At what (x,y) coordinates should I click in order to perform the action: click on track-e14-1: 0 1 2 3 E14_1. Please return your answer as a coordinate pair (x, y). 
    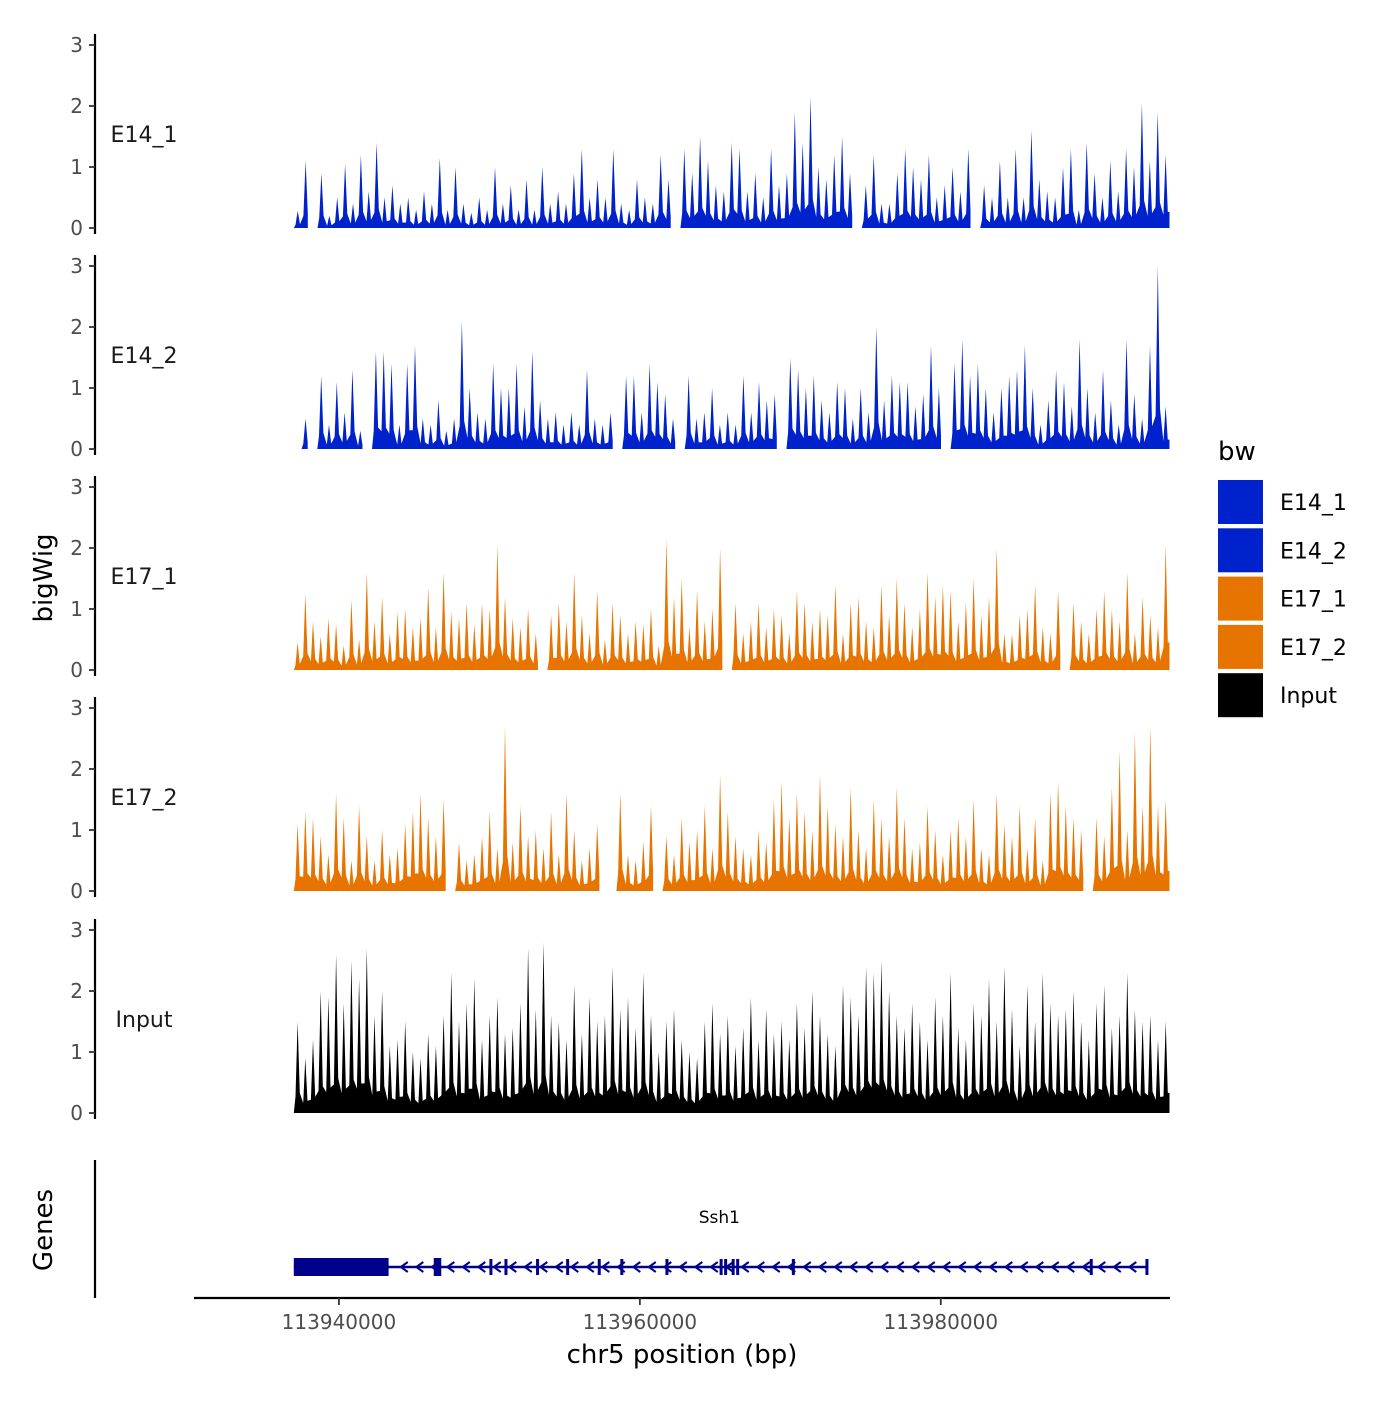
    Looking at the image, I should click on (620, 136).